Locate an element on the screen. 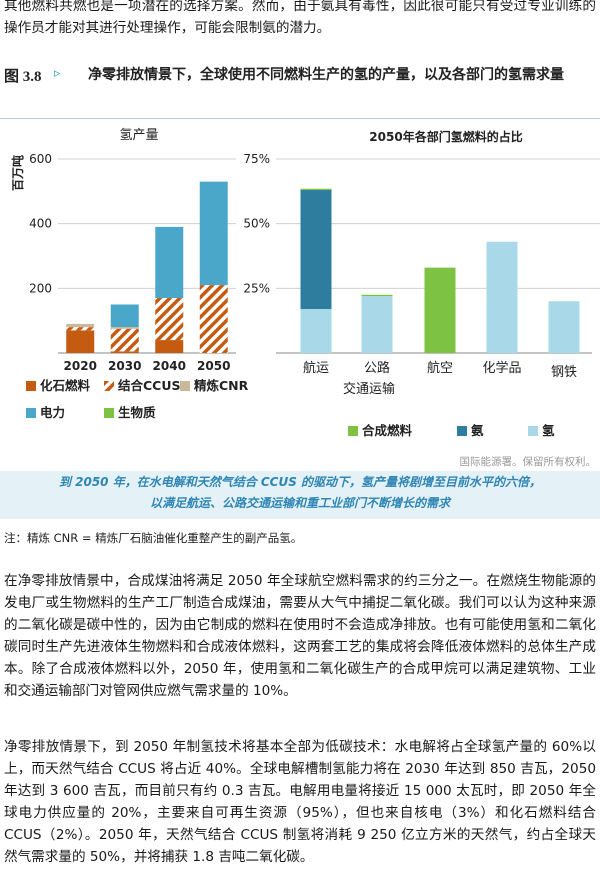 The width and height of the screenshot is (600, 885). chart2-legend-label: 合成燃料 is located at coordinates (387, 430).